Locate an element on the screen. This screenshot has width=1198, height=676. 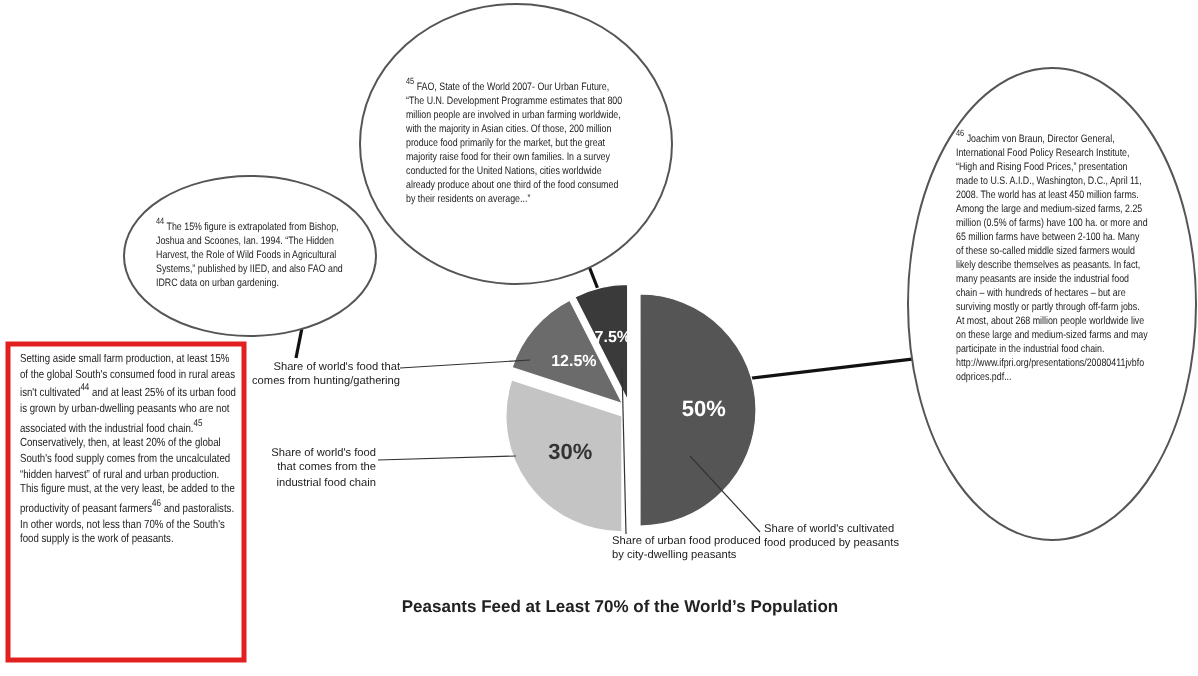
data-label: 12.5% is located at coordinates (574, 361).